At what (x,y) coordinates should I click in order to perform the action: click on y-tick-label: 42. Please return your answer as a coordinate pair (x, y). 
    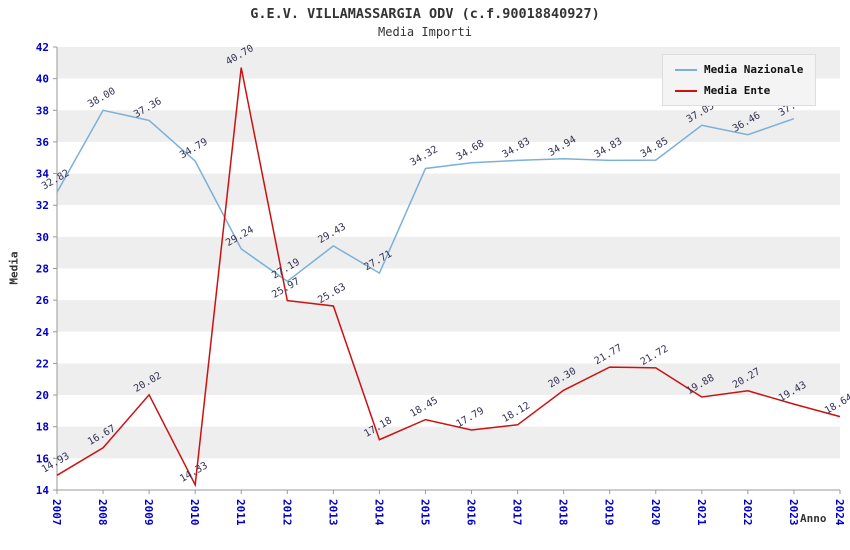
    Looking at the image, I should click on (42, 47).